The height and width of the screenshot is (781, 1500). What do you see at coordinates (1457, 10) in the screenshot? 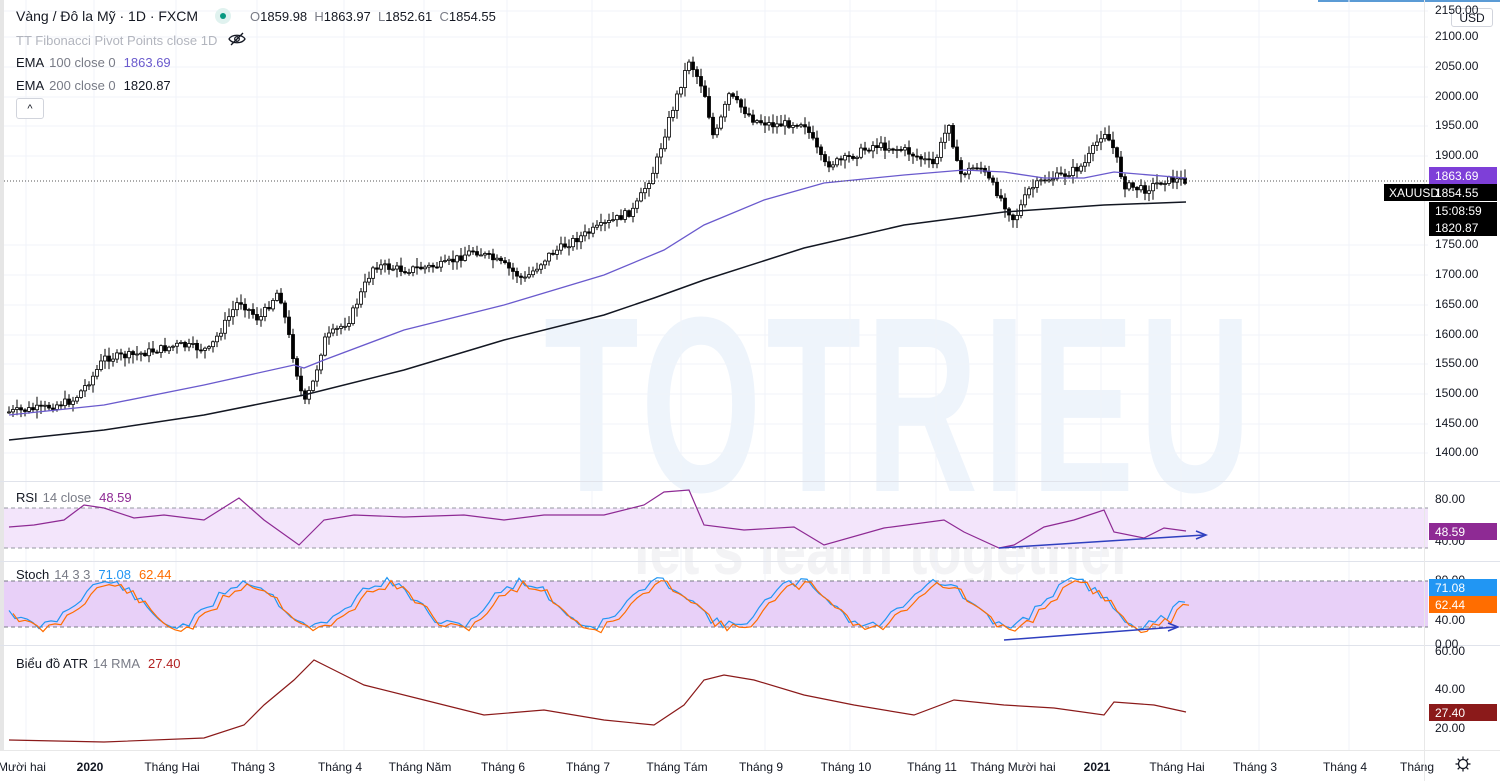
I see `price-tick: 2150.00` at bounding box center [1457, 10].